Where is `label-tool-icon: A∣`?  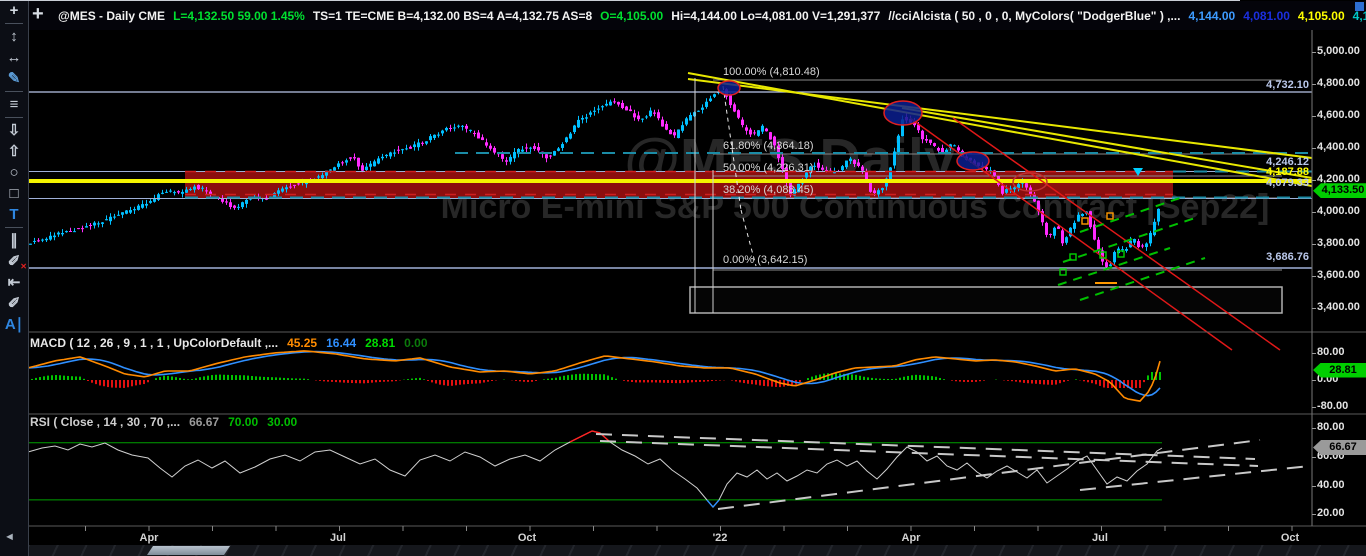 label-tool-icon: A∣ is located at coordinates (14, 324).